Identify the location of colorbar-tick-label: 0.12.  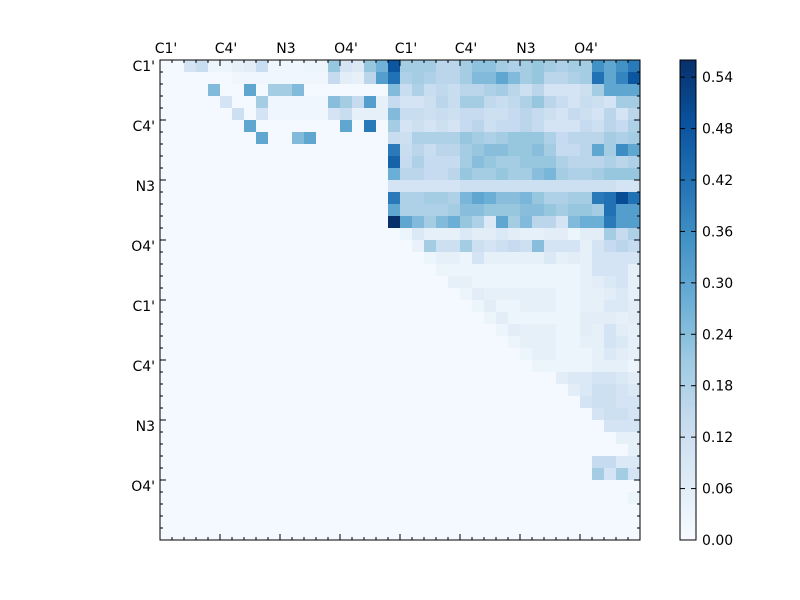
(717, 438).